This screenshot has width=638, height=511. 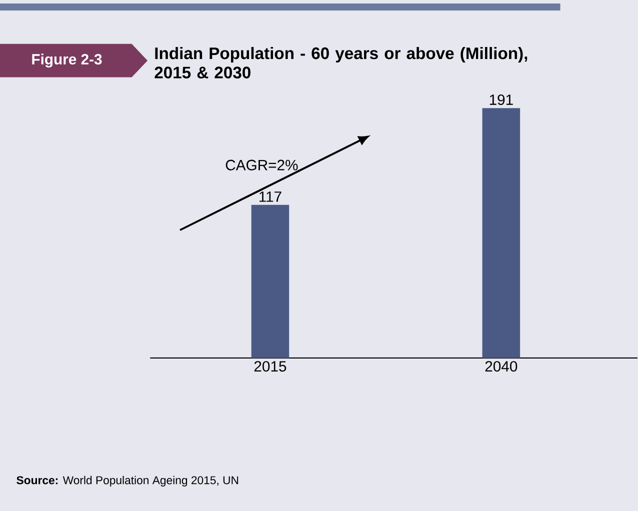 What do you see at coordinates (271, 197) in the screenshot?
I see `data-label: 117` at bounding box center [271, 197].